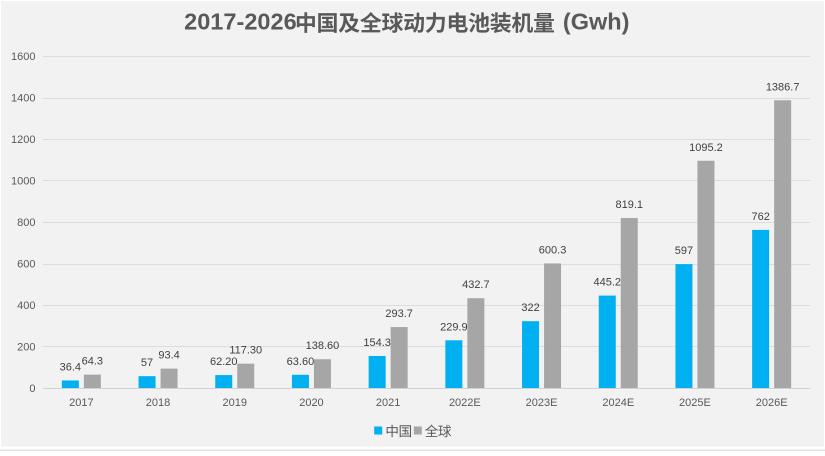 Image resolution: width=825 pixels, height=456 pixels. What do you see at coordinates (596, 22) in the screenshot?
I see `svg-text: (Gwh)` at bounding box center [596, 22].